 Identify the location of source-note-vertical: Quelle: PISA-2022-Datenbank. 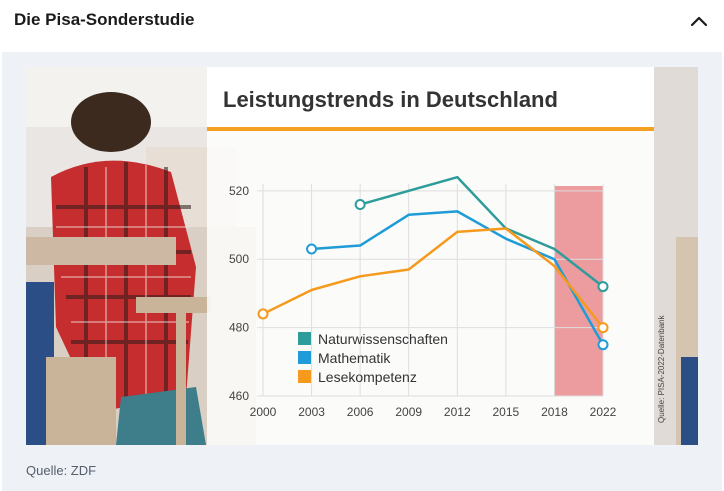
(661, 368).